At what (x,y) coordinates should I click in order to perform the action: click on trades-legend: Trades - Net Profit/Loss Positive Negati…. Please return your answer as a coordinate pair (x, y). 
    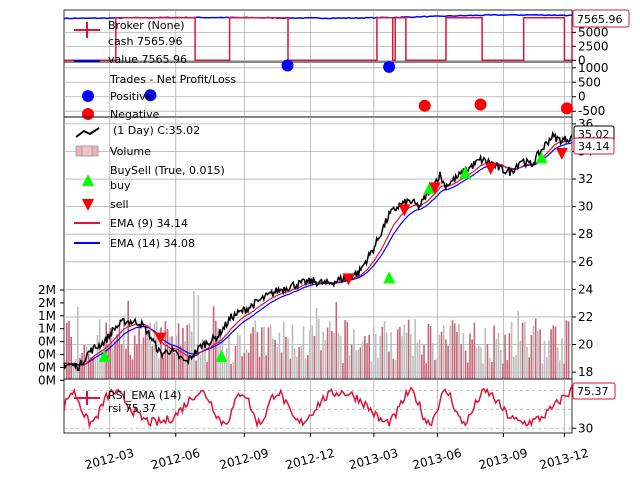
    Looking at the image, I should click on (159, 97).